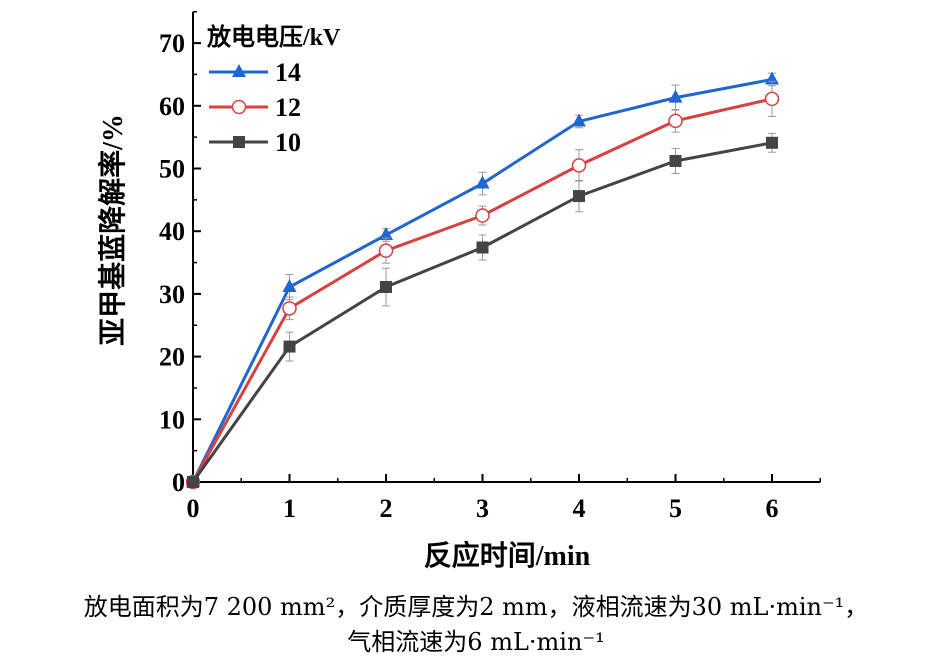 This screenshot has width=952, height=665. I want to click on y-tick-label: 50, so click(172, 169).